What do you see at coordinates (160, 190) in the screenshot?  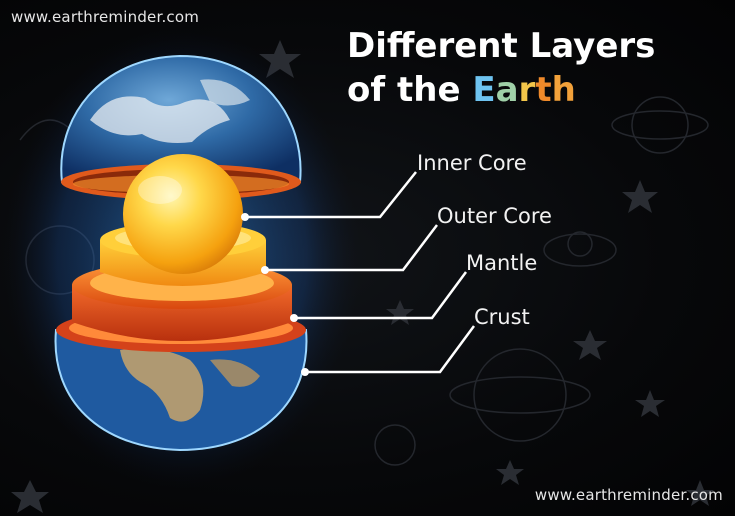 I see `inner-core-highlight` at bounding box center [160, 190].